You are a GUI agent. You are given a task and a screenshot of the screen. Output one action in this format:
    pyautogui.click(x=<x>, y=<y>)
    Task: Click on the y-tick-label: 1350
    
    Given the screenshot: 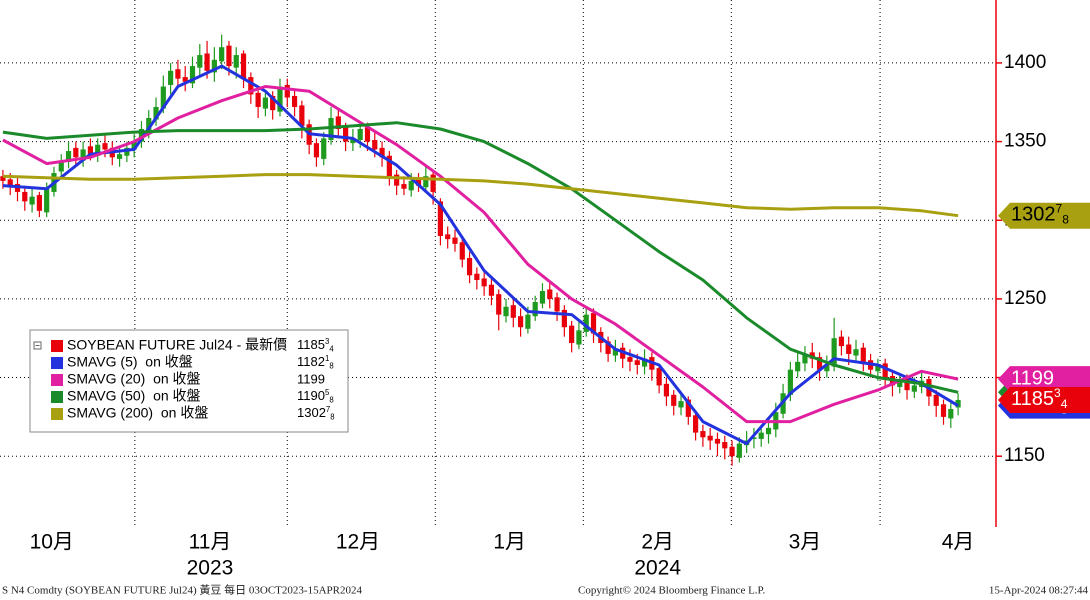 What is the action you would take?
    pyautogui.click(x=1025, y=141)
    